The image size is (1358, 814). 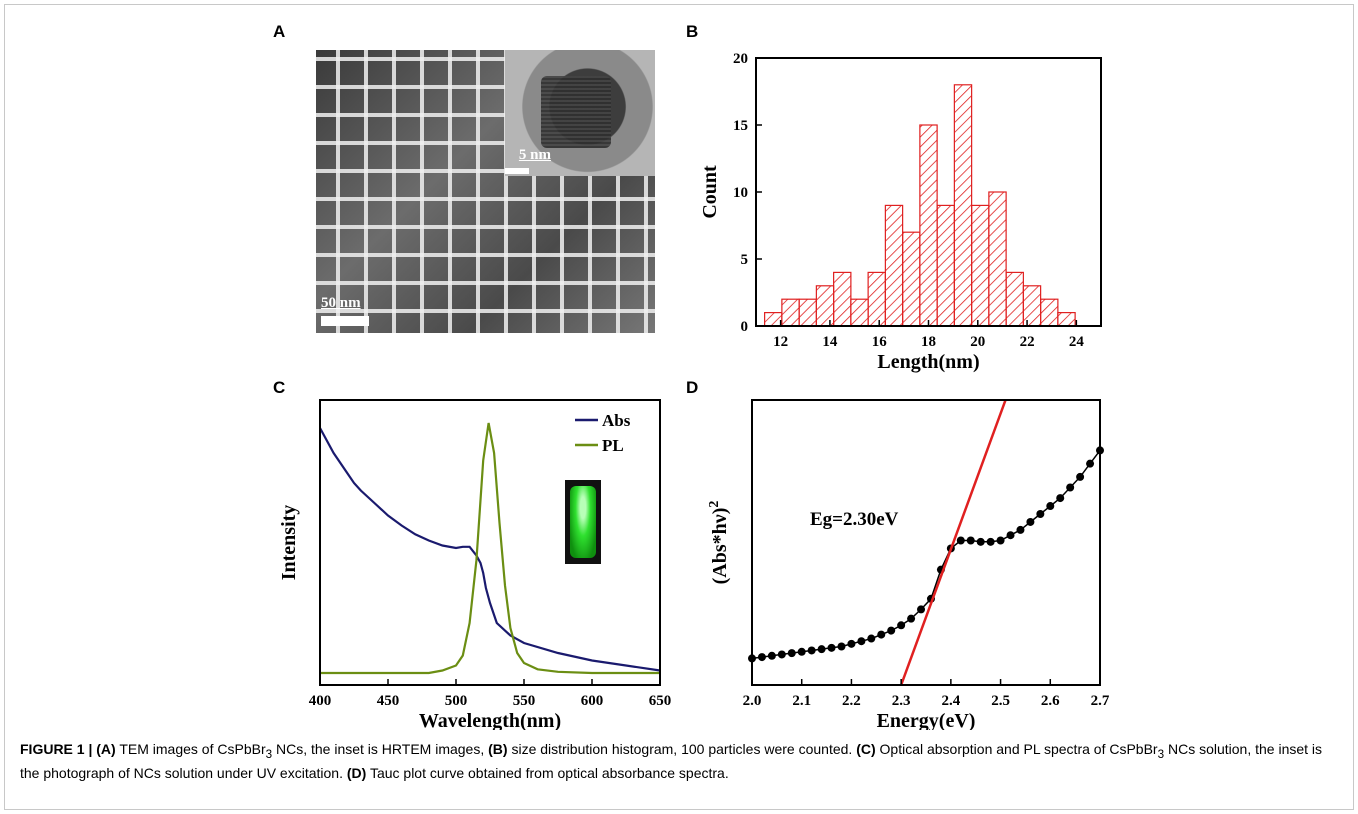 What do you see at coordinates (830, 342) in the screenshot?
I see `x-tick-label: 14` at bounding box center [830, 342].